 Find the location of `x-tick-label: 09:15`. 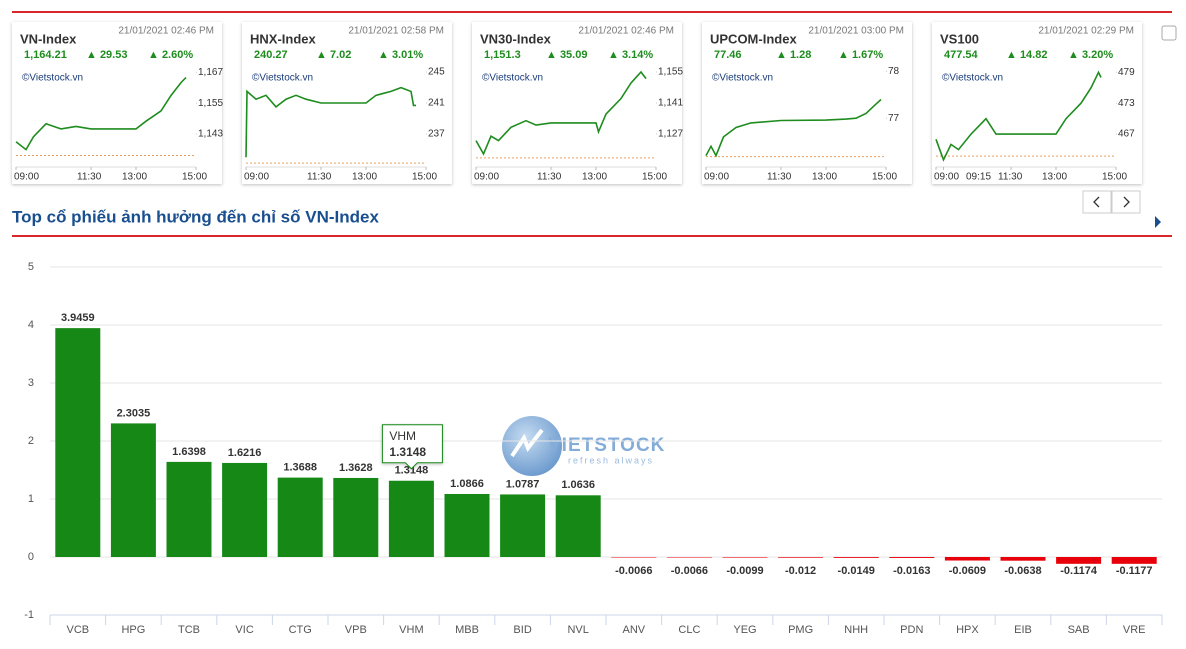

x-tick-label: 09:15 is located at coordinates (978, 177).